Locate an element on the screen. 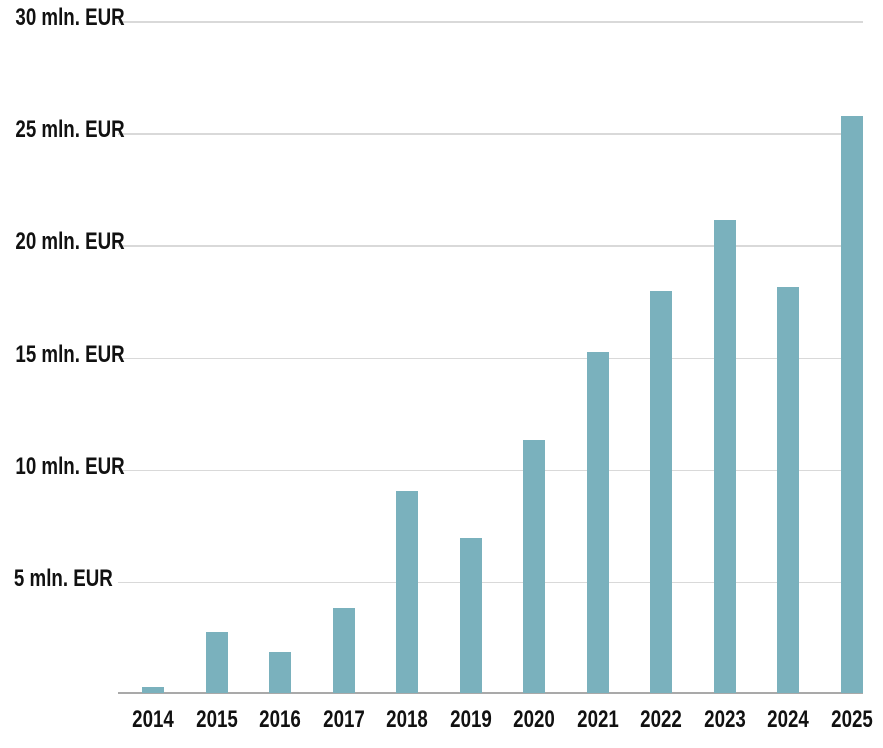 The height and width of the screenshot is (748, 883). x-axis-tick-label-2024: 2024 is located at coordinates (788, 719).